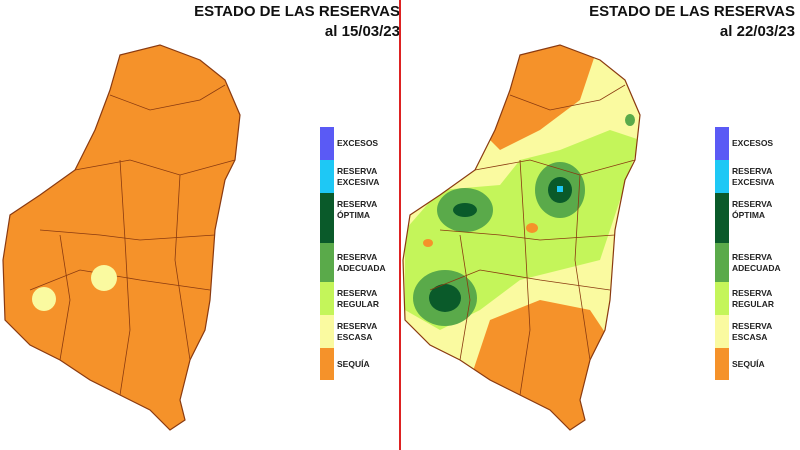  What do you see at coordinates (275, 22) in the screenshot?
I see `map-title-left: ESTADO DE LAS RESERVAS al 15/03/23` at bounding box center [275, 22].